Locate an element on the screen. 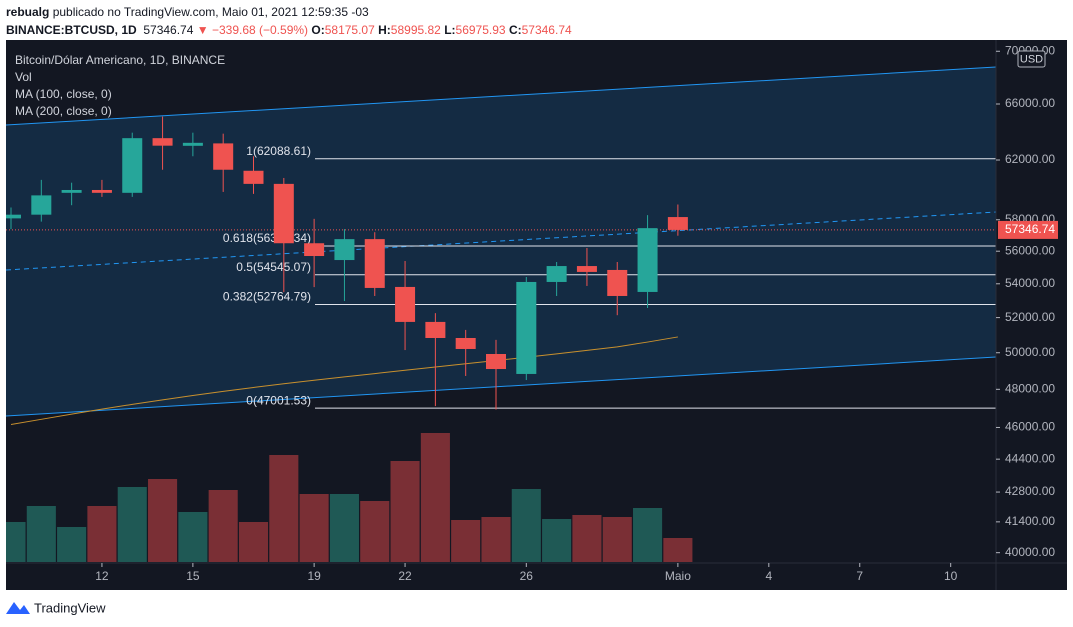 This screenshot has width=1073, height=627. x-tick-label: 4 is located at coordinates (768, 576).